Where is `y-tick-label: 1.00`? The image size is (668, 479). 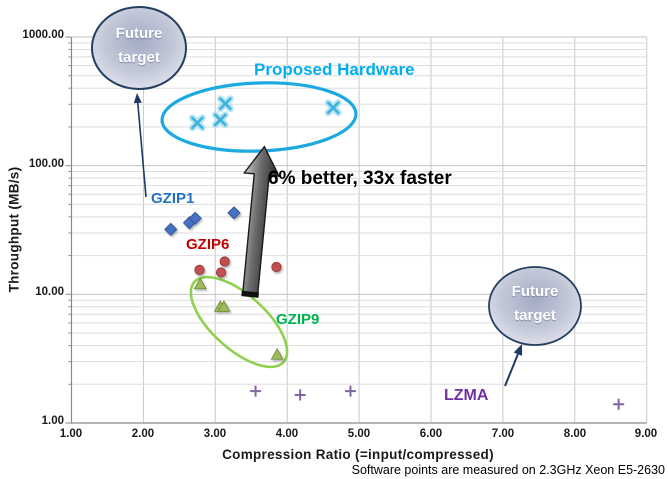 y-tick-label: 1.00 is located at coordinates (52, 421).